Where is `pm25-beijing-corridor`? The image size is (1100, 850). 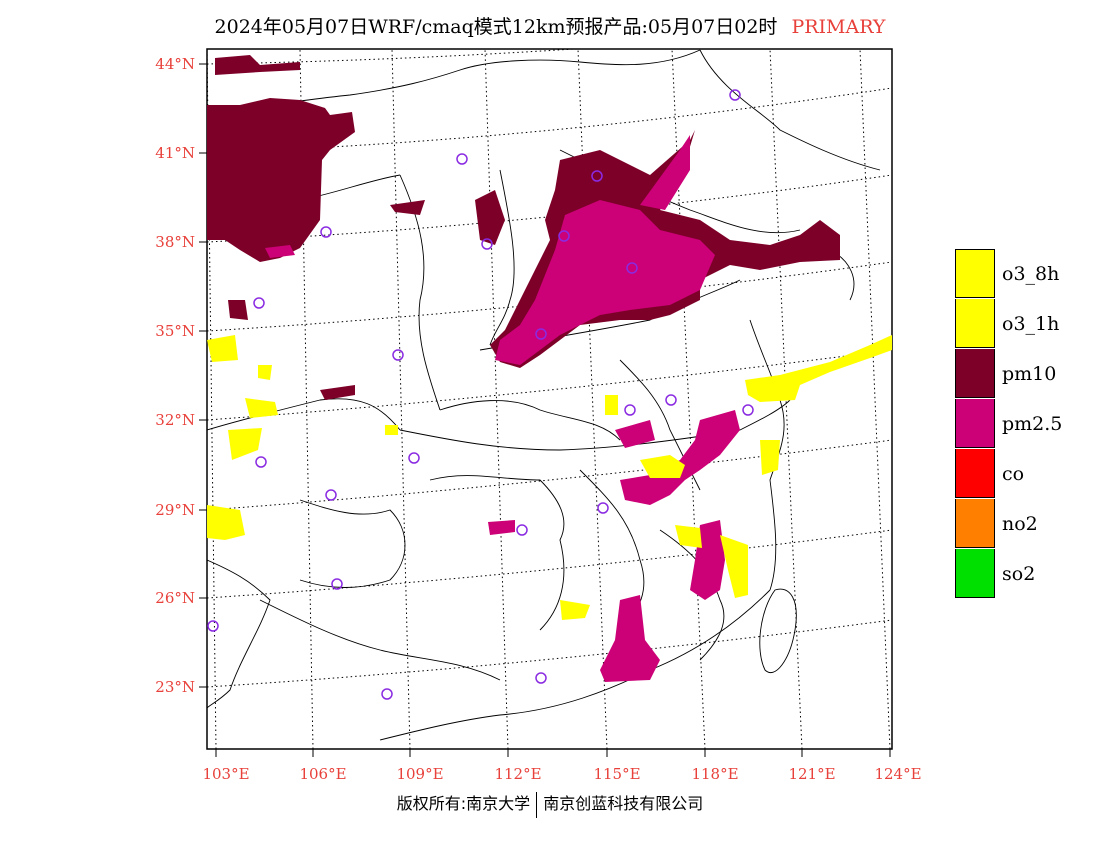
pm25-beijing-corridor is located at coordinates (665, 172).